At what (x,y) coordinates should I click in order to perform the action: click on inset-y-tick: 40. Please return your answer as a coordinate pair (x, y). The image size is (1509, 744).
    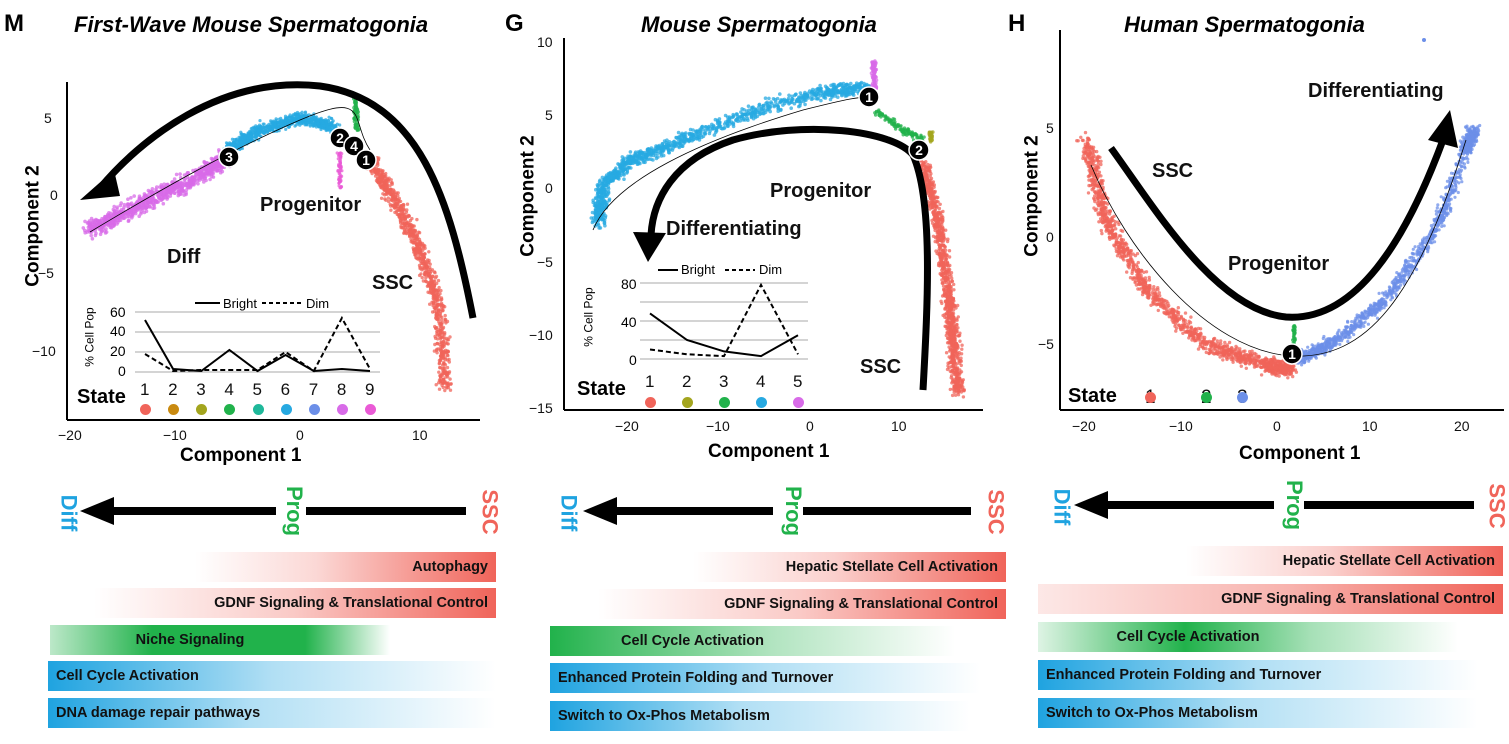
    Looking at the image, I should click on (118, 331).